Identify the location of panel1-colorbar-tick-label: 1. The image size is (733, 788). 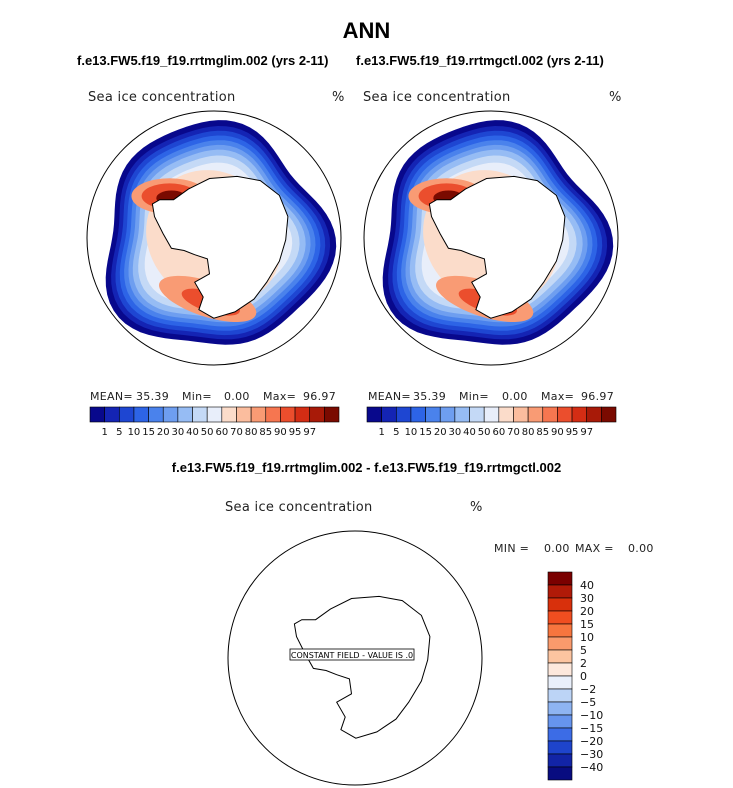
(104, 432).